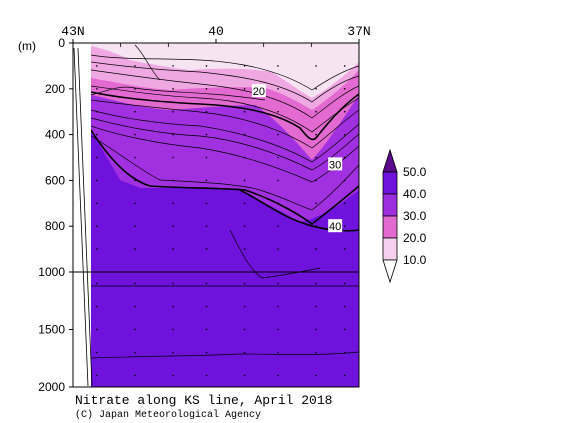  I want to click on colorbar-bottom-cap, so click(390, 271).